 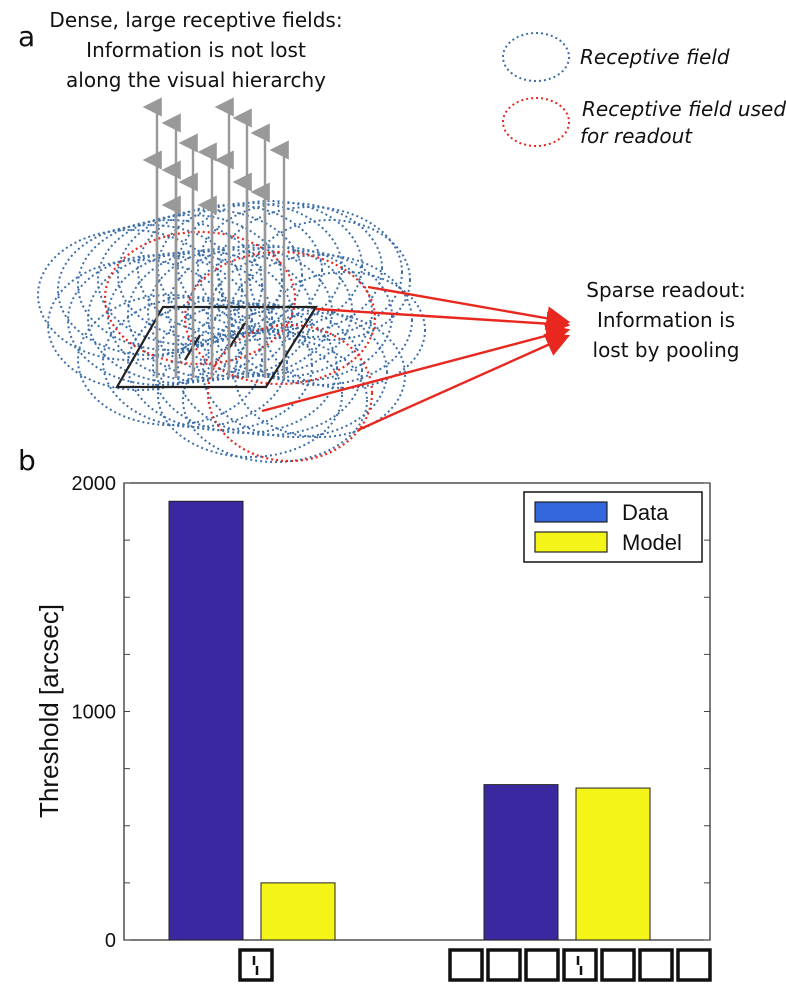 I want to click on y-tick-label: 2000, so click(x=94, y=484).